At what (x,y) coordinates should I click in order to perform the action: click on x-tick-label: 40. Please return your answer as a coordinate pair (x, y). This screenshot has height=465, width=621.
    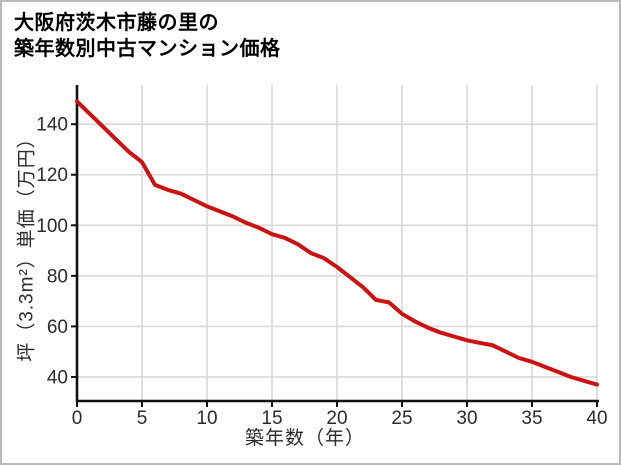
    Looking at the image, I should click on (596, 418).